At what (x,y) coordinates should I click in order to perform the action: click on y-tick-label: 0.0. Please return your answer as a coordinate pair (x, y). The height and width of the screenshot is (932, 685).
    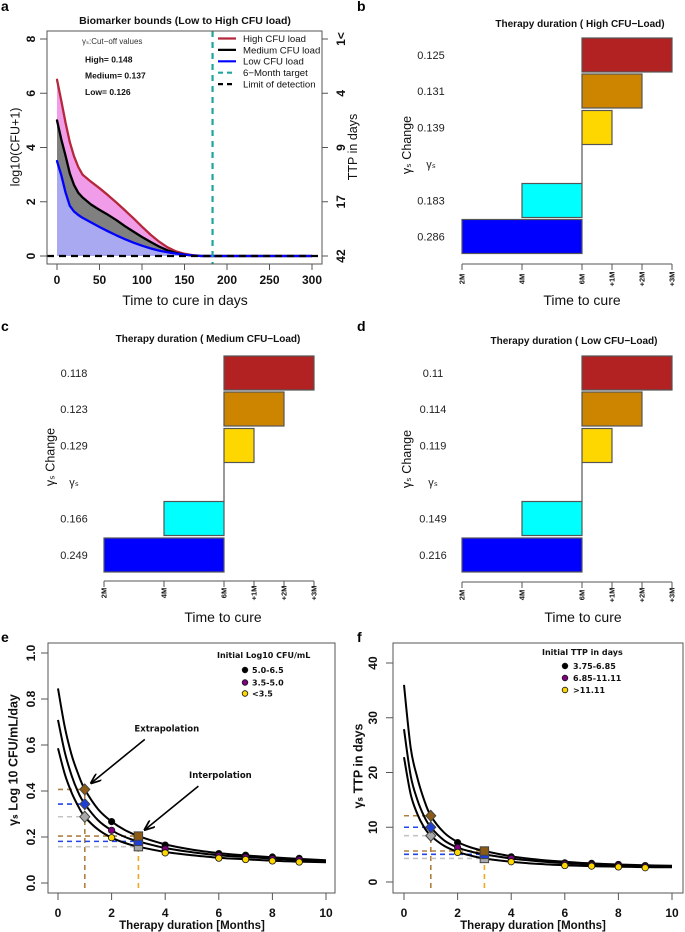
    Looking at the image, I should click on (31, 882).